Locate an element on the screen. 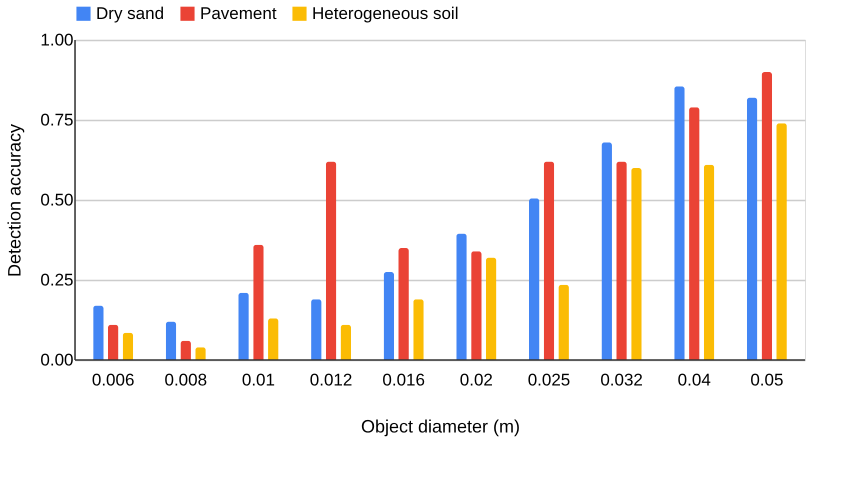 This screenshot has height=485, width=868. y-tick-label: 1.00 is located at coordinates (57, 40).